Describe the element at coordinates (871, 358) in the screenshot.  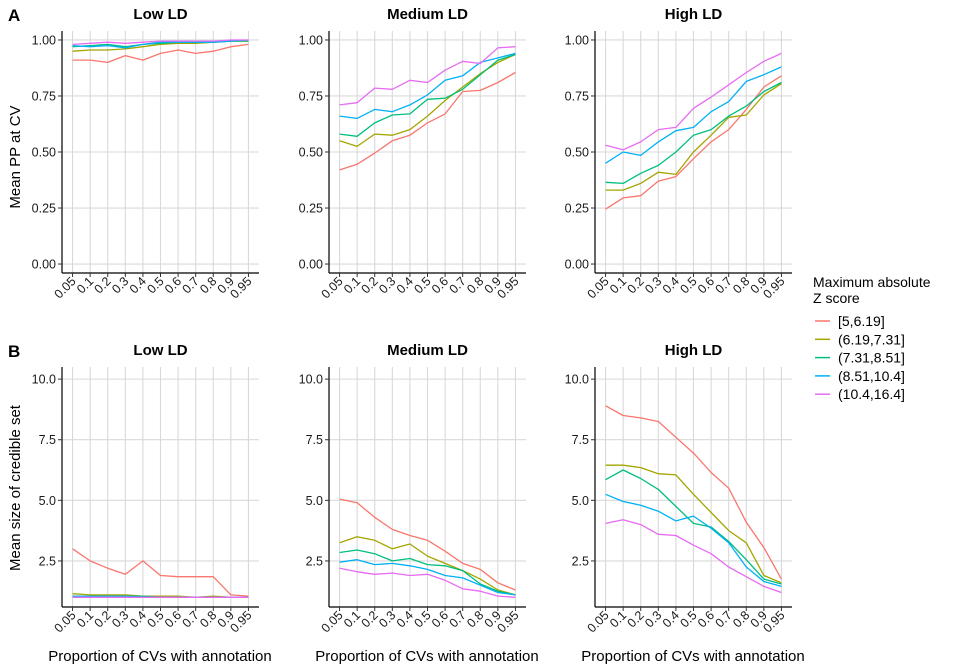
I see `legend-label: (7.31,8.51]` at that location.